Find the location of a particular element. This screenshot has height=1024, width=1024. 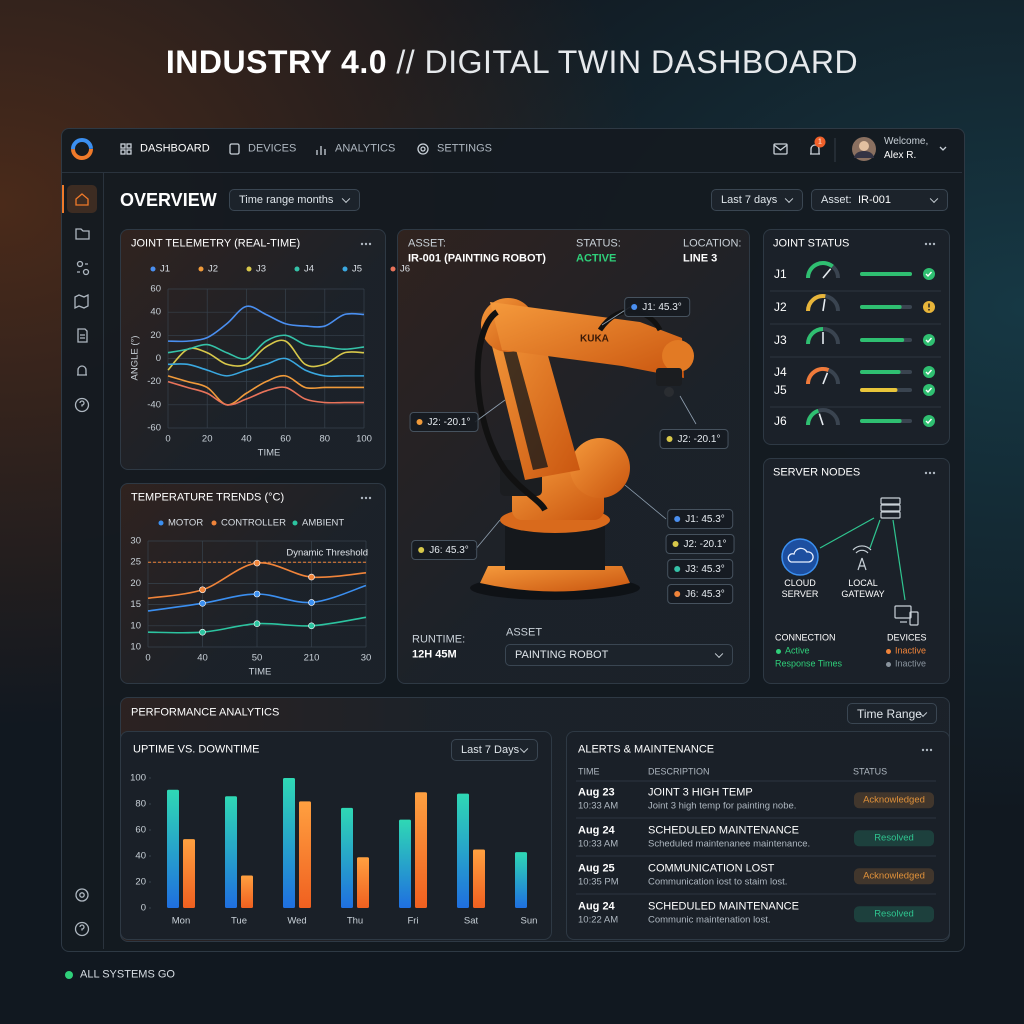

alert-detail: Scheduled maintenanee maintenance. is located at coordinates (729, 844).